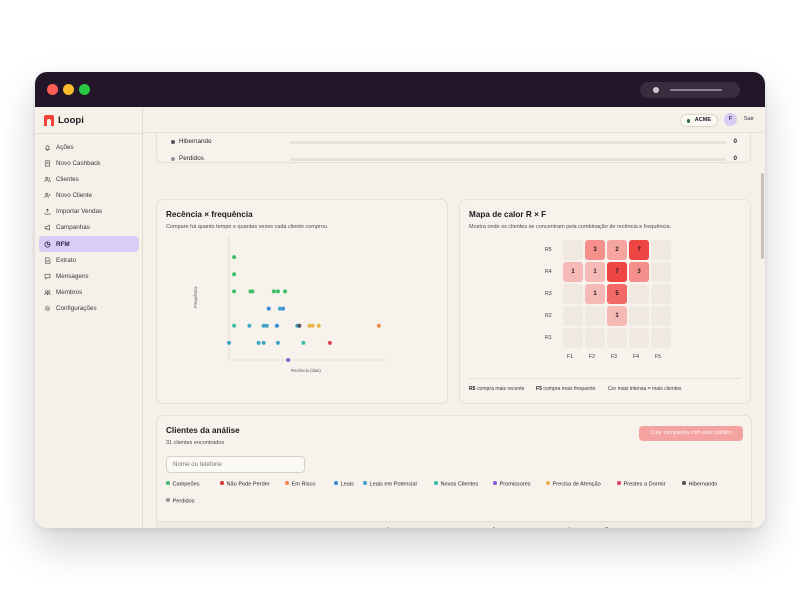 The height and width of the screenshot is (600, 800). What do you see at coordinates (641, 484) in the screenshot?
I see `segment-filter-chip: Prestes a Dormir` at bounding box center [641, 484].